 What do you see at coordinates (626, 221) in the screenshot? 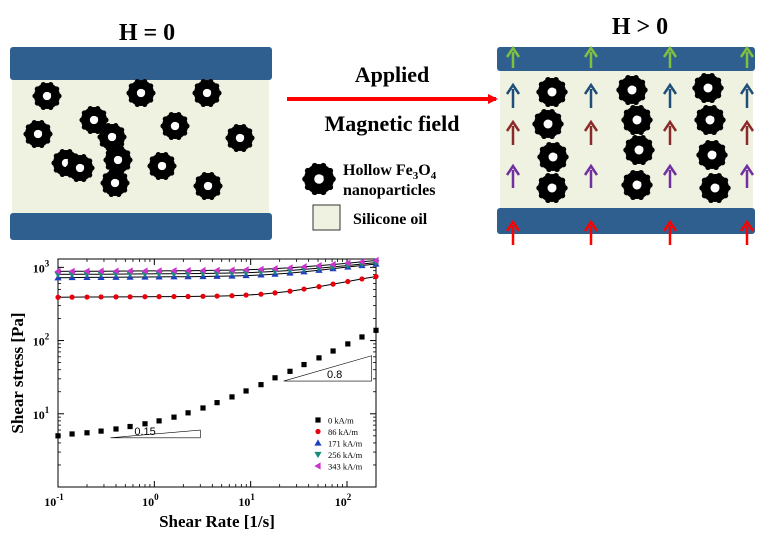
I see `right-bottom-plate` at bounding box center [626, 221].